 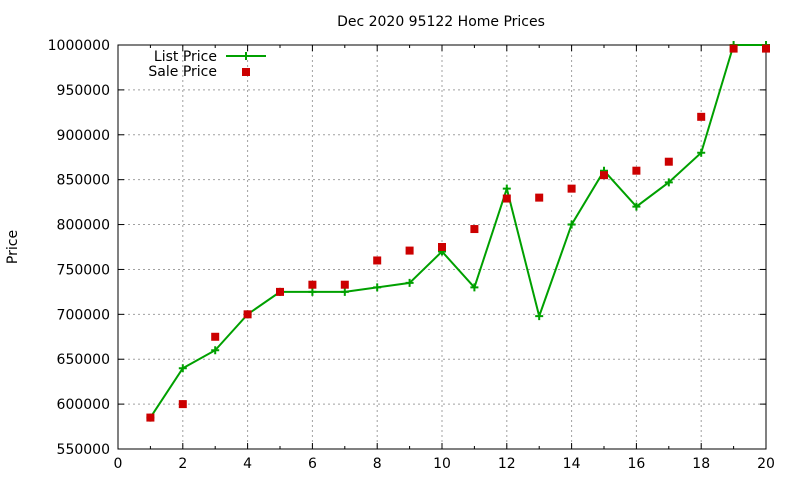 I want to click on x-tick-label: 20, so click(x=766, y=464).